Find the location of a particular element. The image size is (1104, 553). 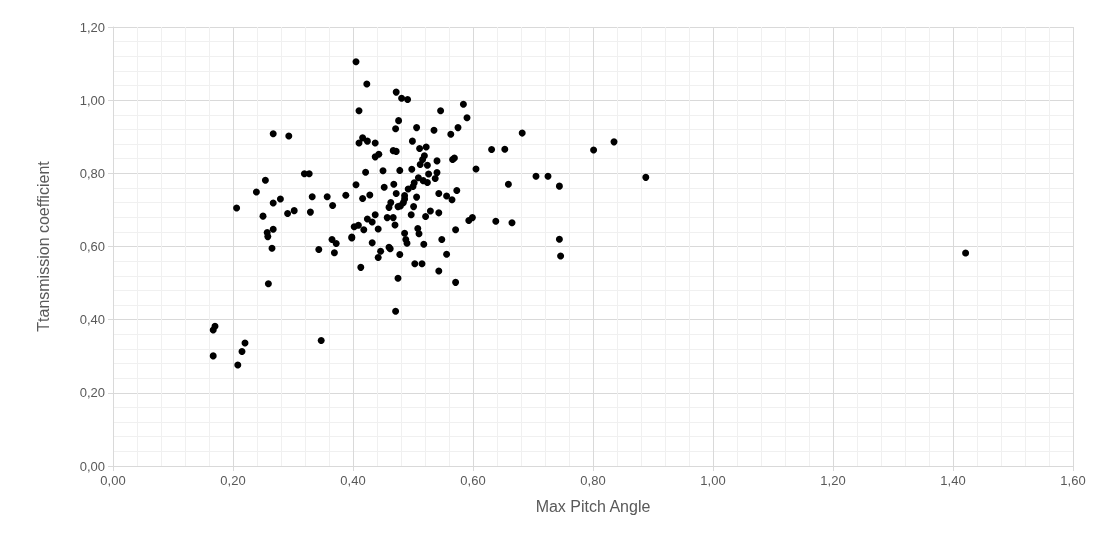

x-tick-label: 1,60 is located at coordinates (1073, 480).